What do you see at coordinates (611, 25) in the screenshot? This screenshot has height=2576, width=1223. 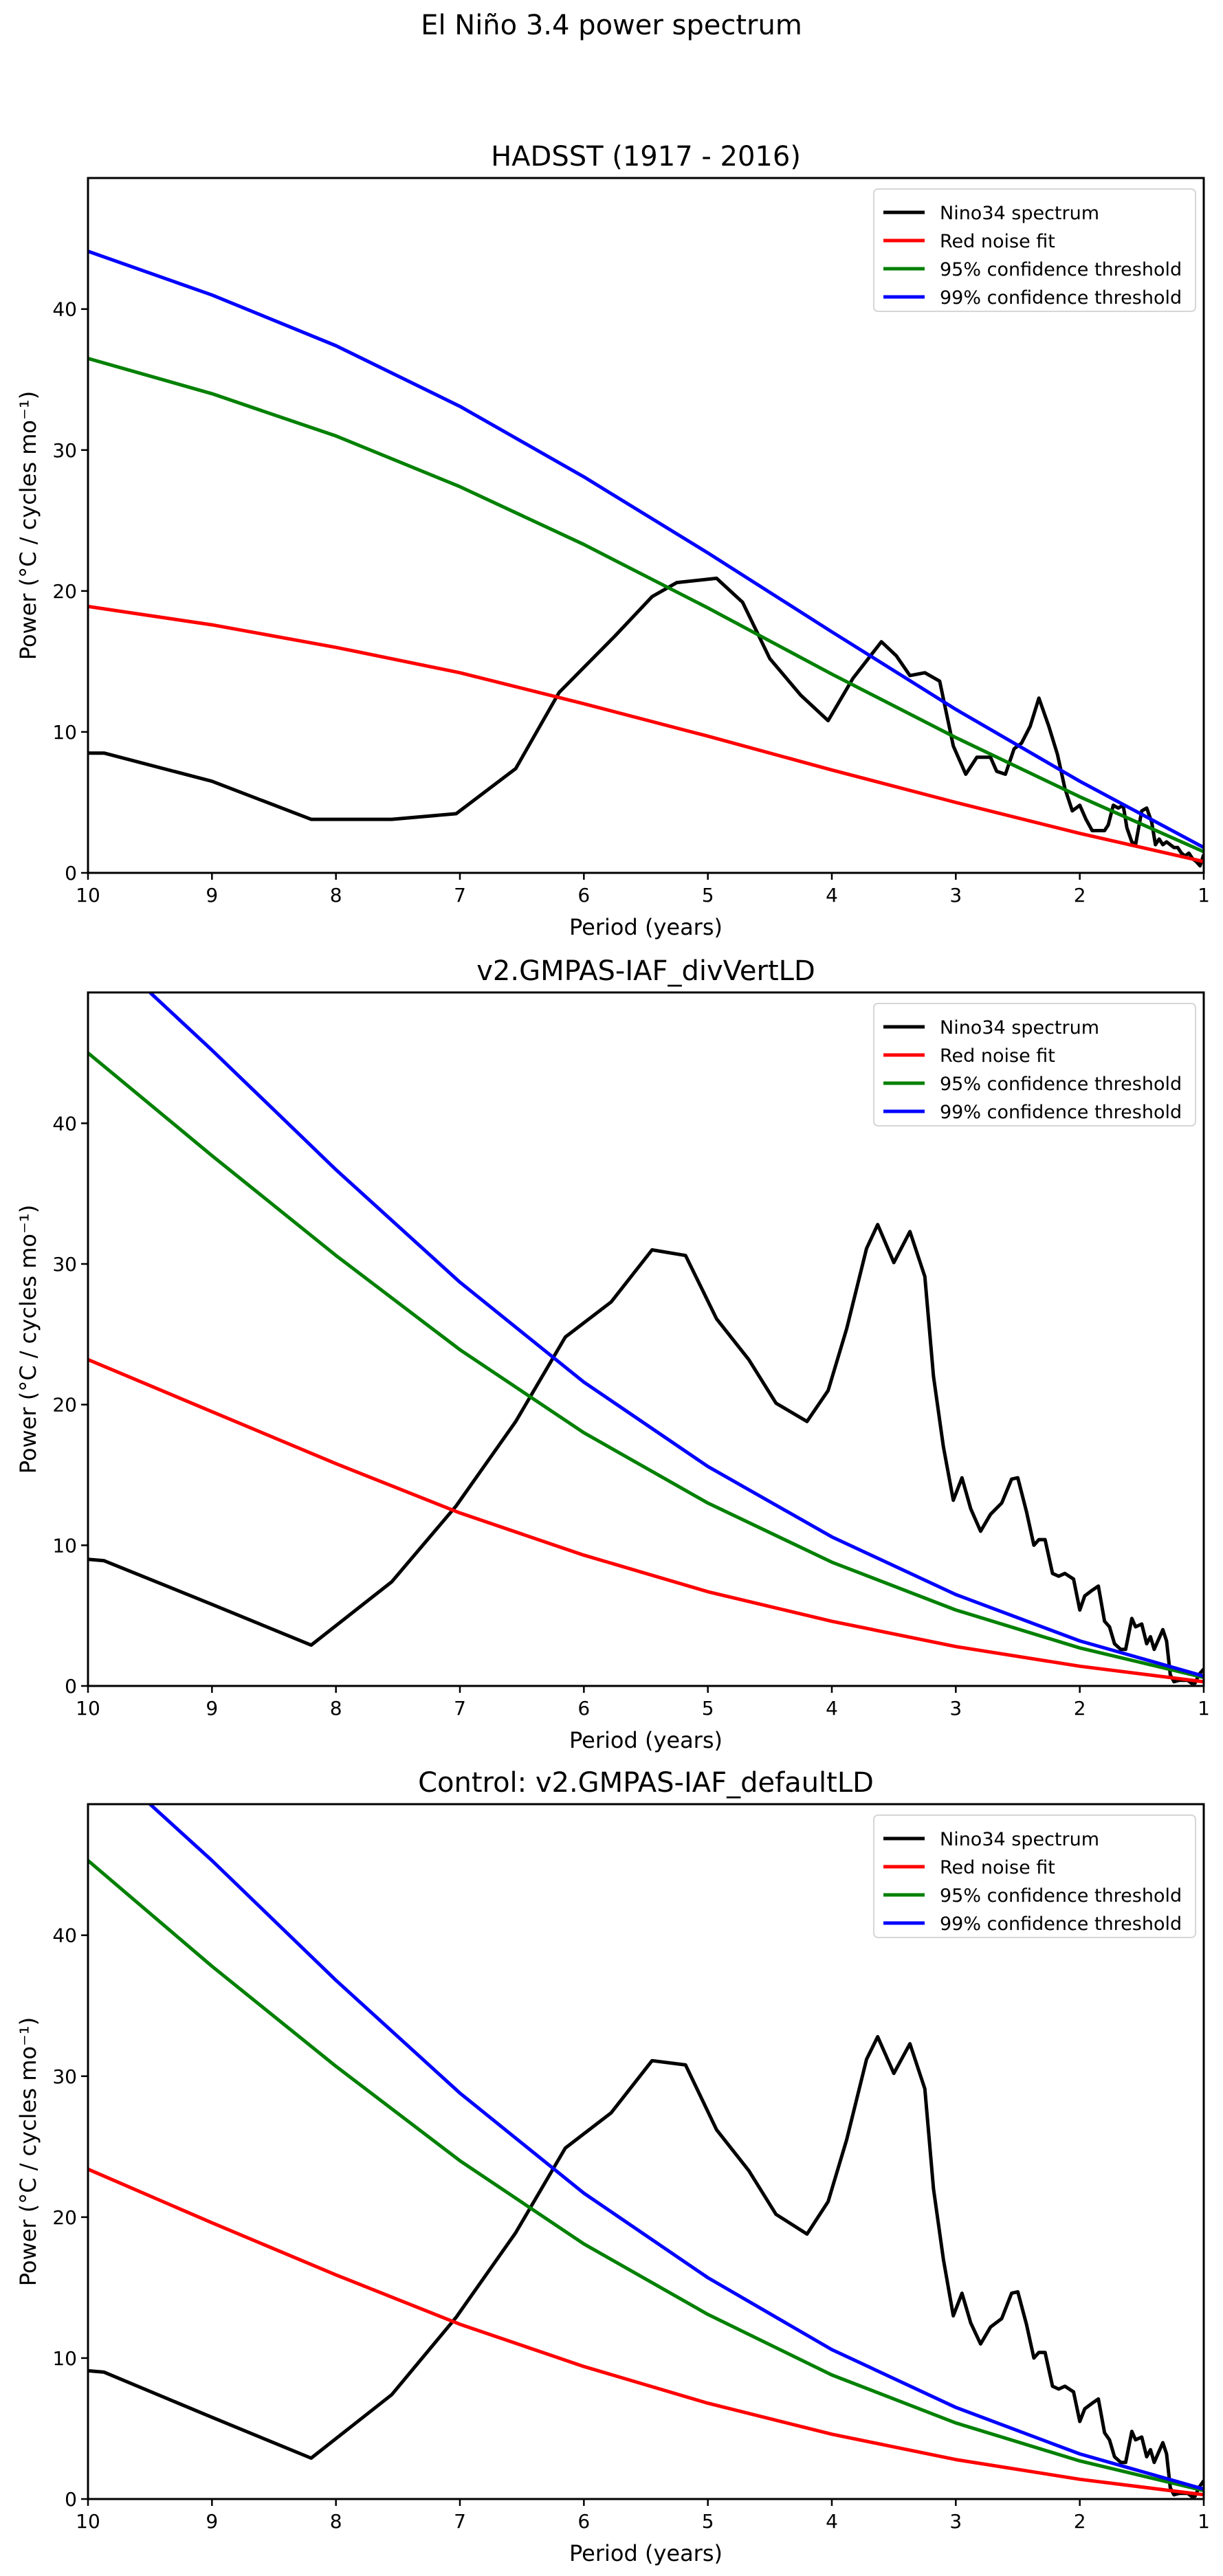 I see `figure-title: El Niño 3.4 power spectrum` at bounding box center [611, 25].